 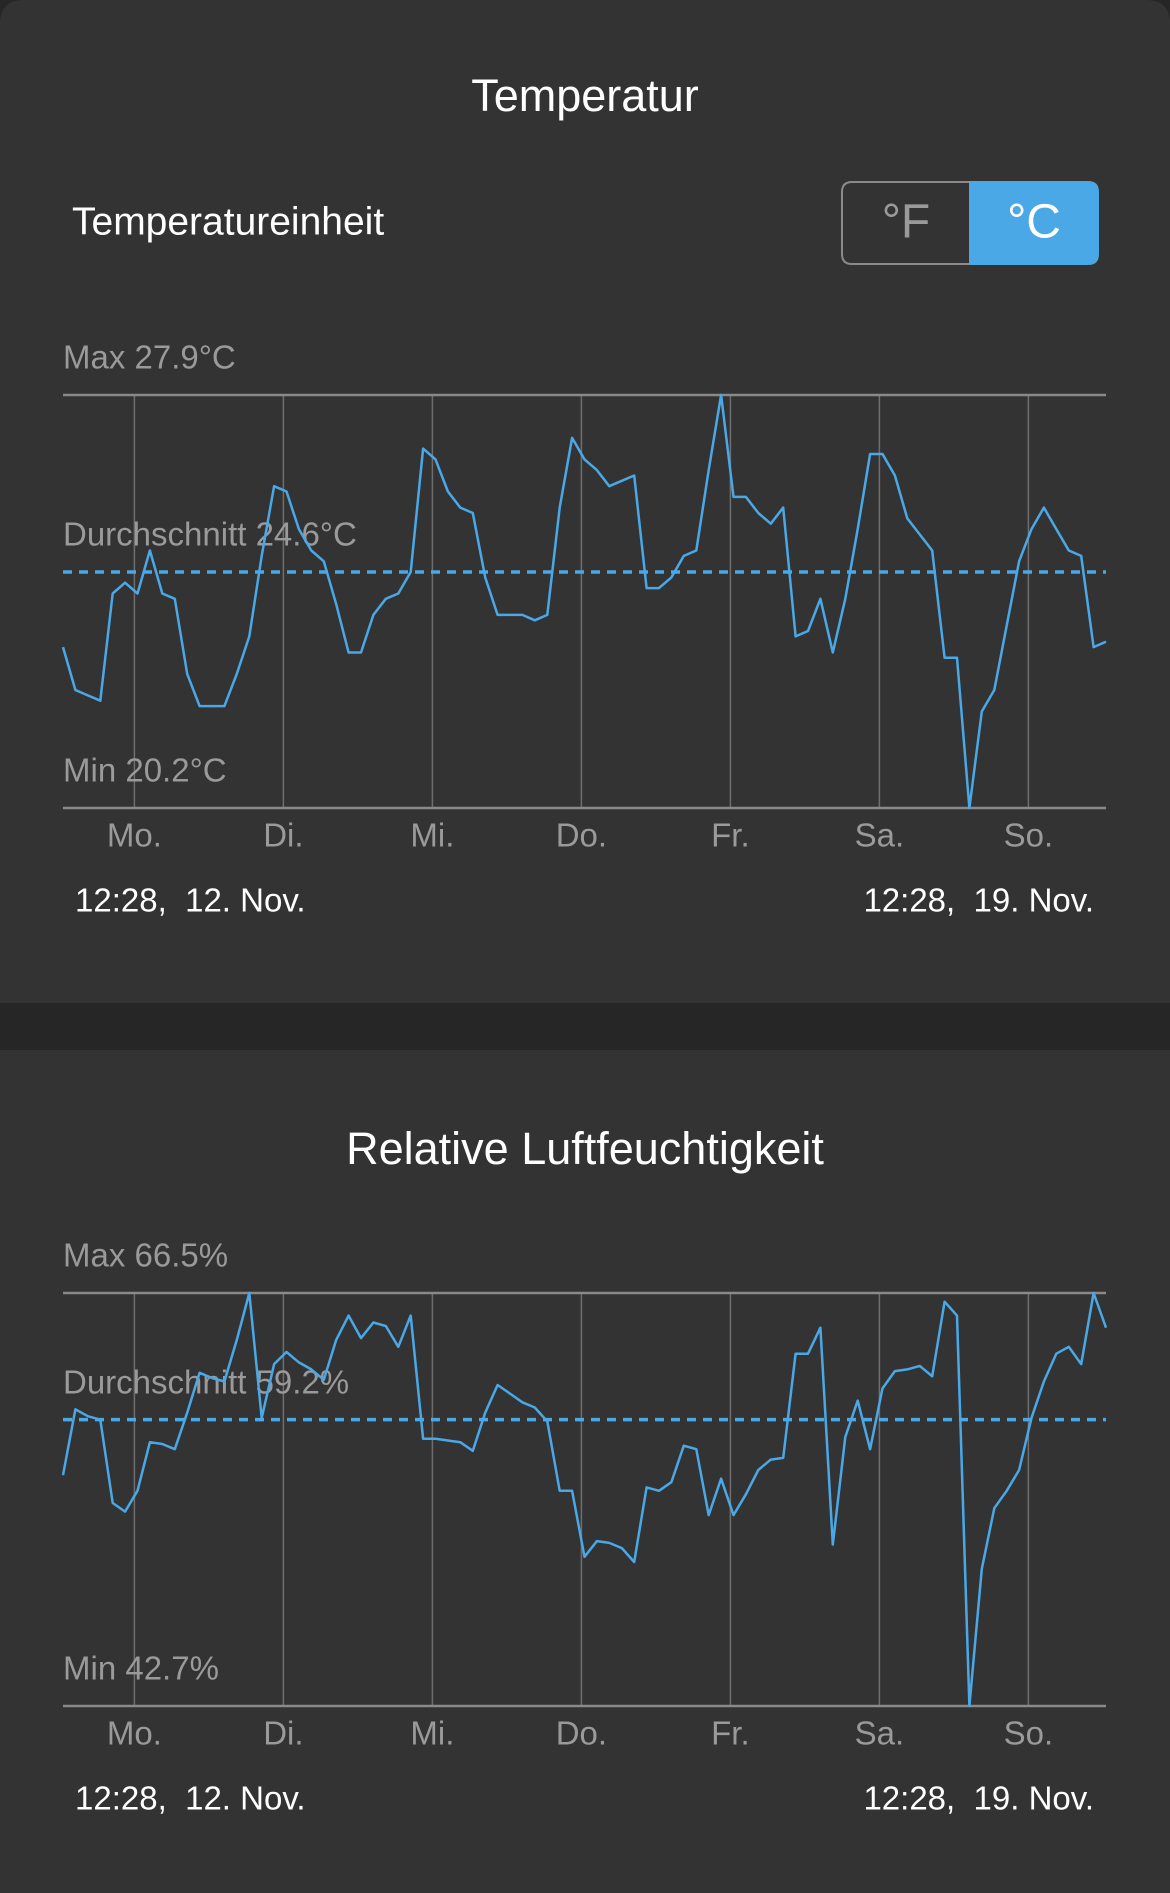 What do you see at coordinates (228, 221) in the screenshot?
I see `unit-label: Temperatureinheit` at bounding box center [228, 221].